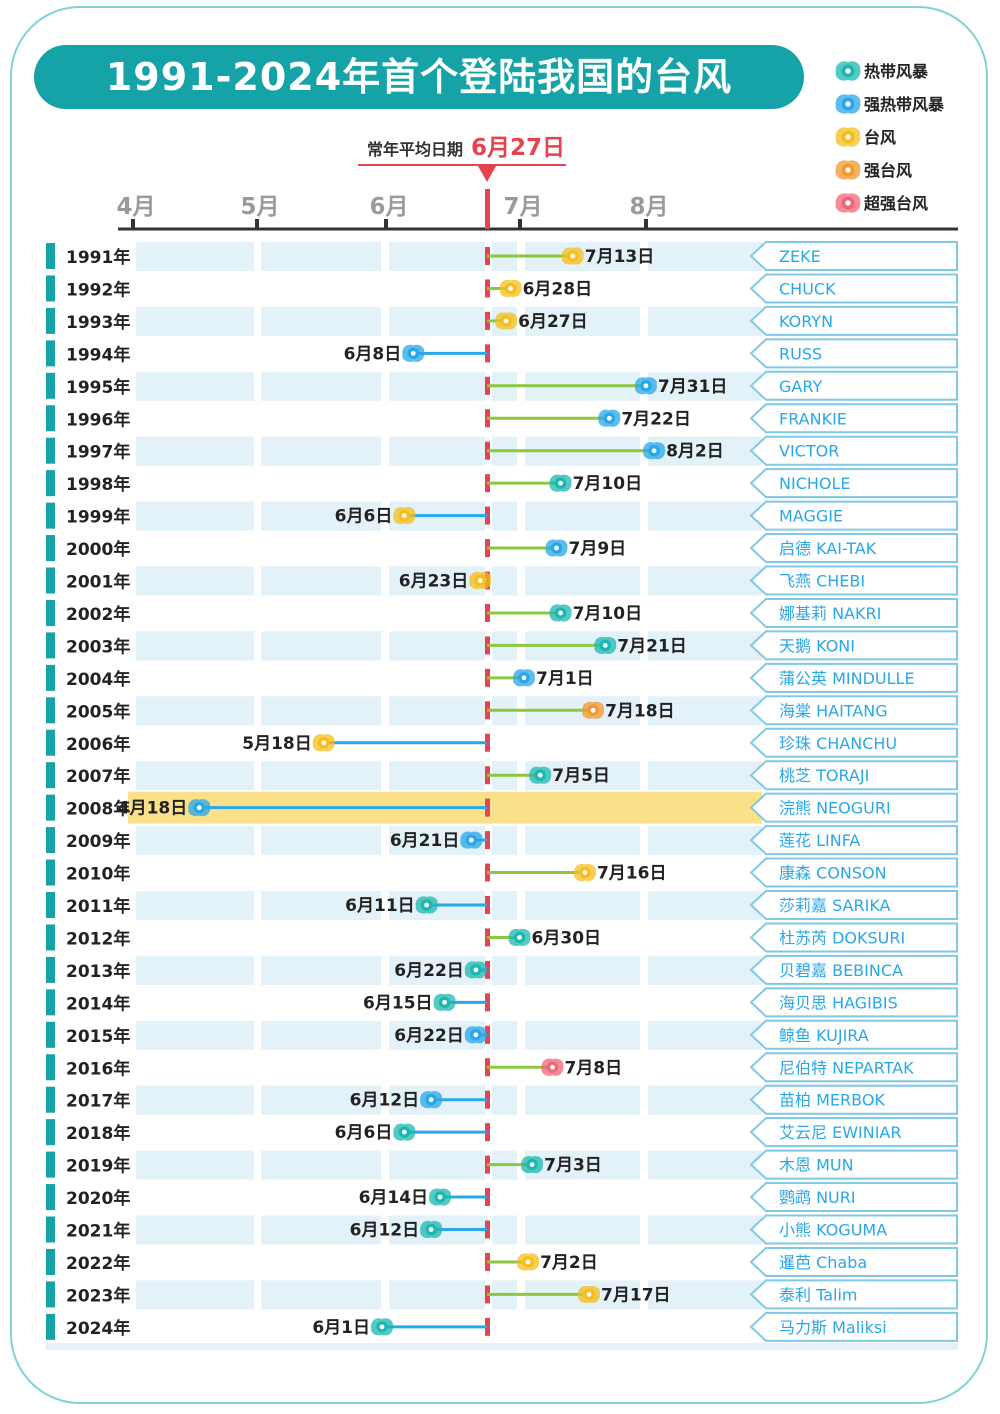 The width and height of the screenshot is (1000, 1414). Describe the element at coordinates (98, 322) in the screenshot. I see `year-label: 1993年` at that location.